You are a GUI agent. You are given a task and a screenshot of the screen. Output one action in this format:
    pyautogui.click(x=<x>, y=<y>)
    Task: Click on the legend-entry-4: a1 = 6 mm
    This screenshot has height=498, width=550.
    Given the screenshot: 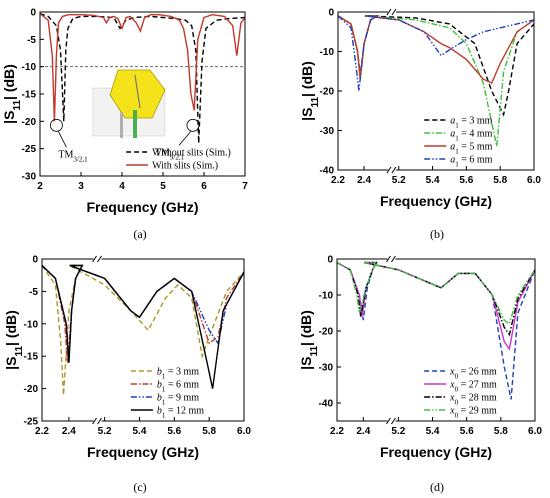 What is the action you would take?
    pyautogui.click(x=471, y=162)
    